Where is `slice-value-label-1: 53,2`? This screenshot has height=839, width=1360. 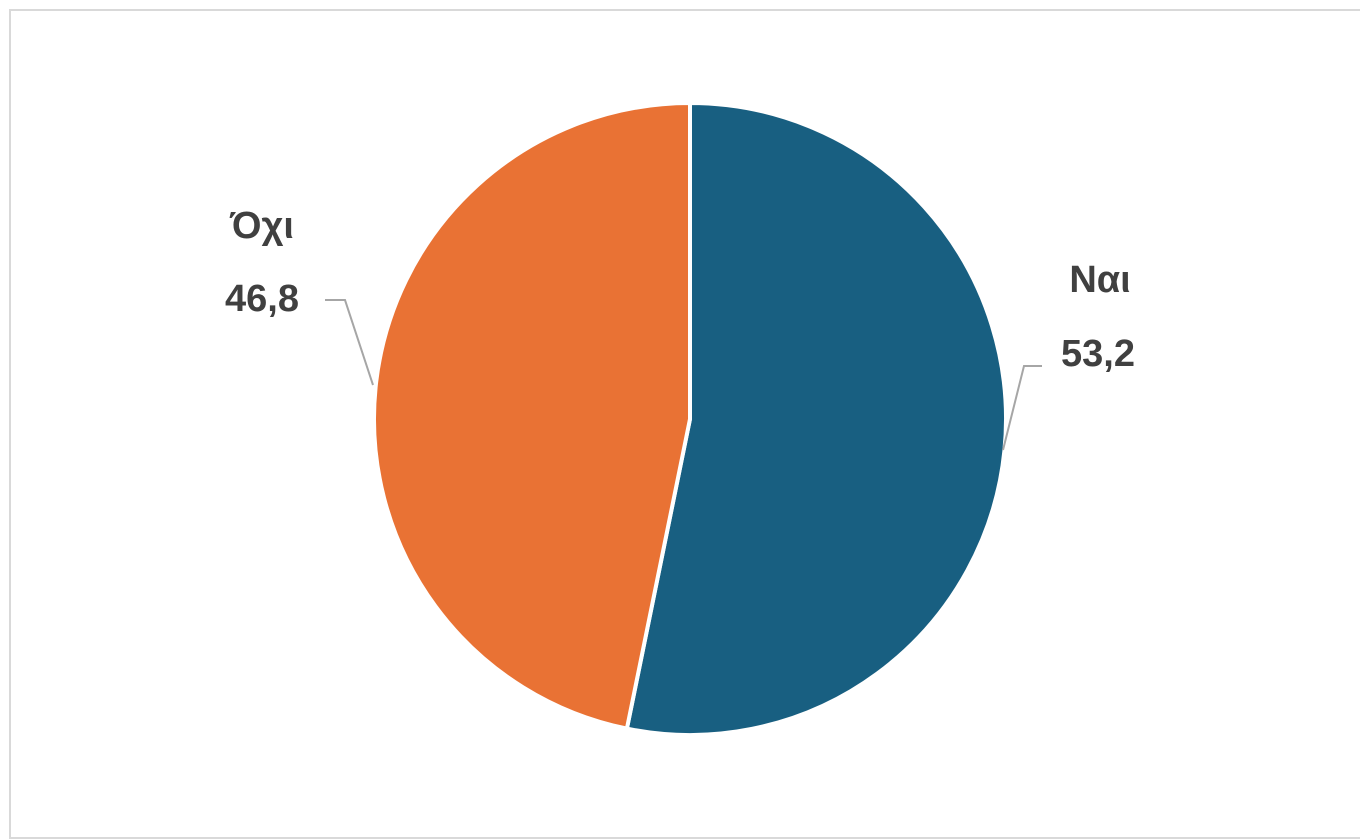 slice-value-label-1: 53,2 is located at coordinates (1098, 354).